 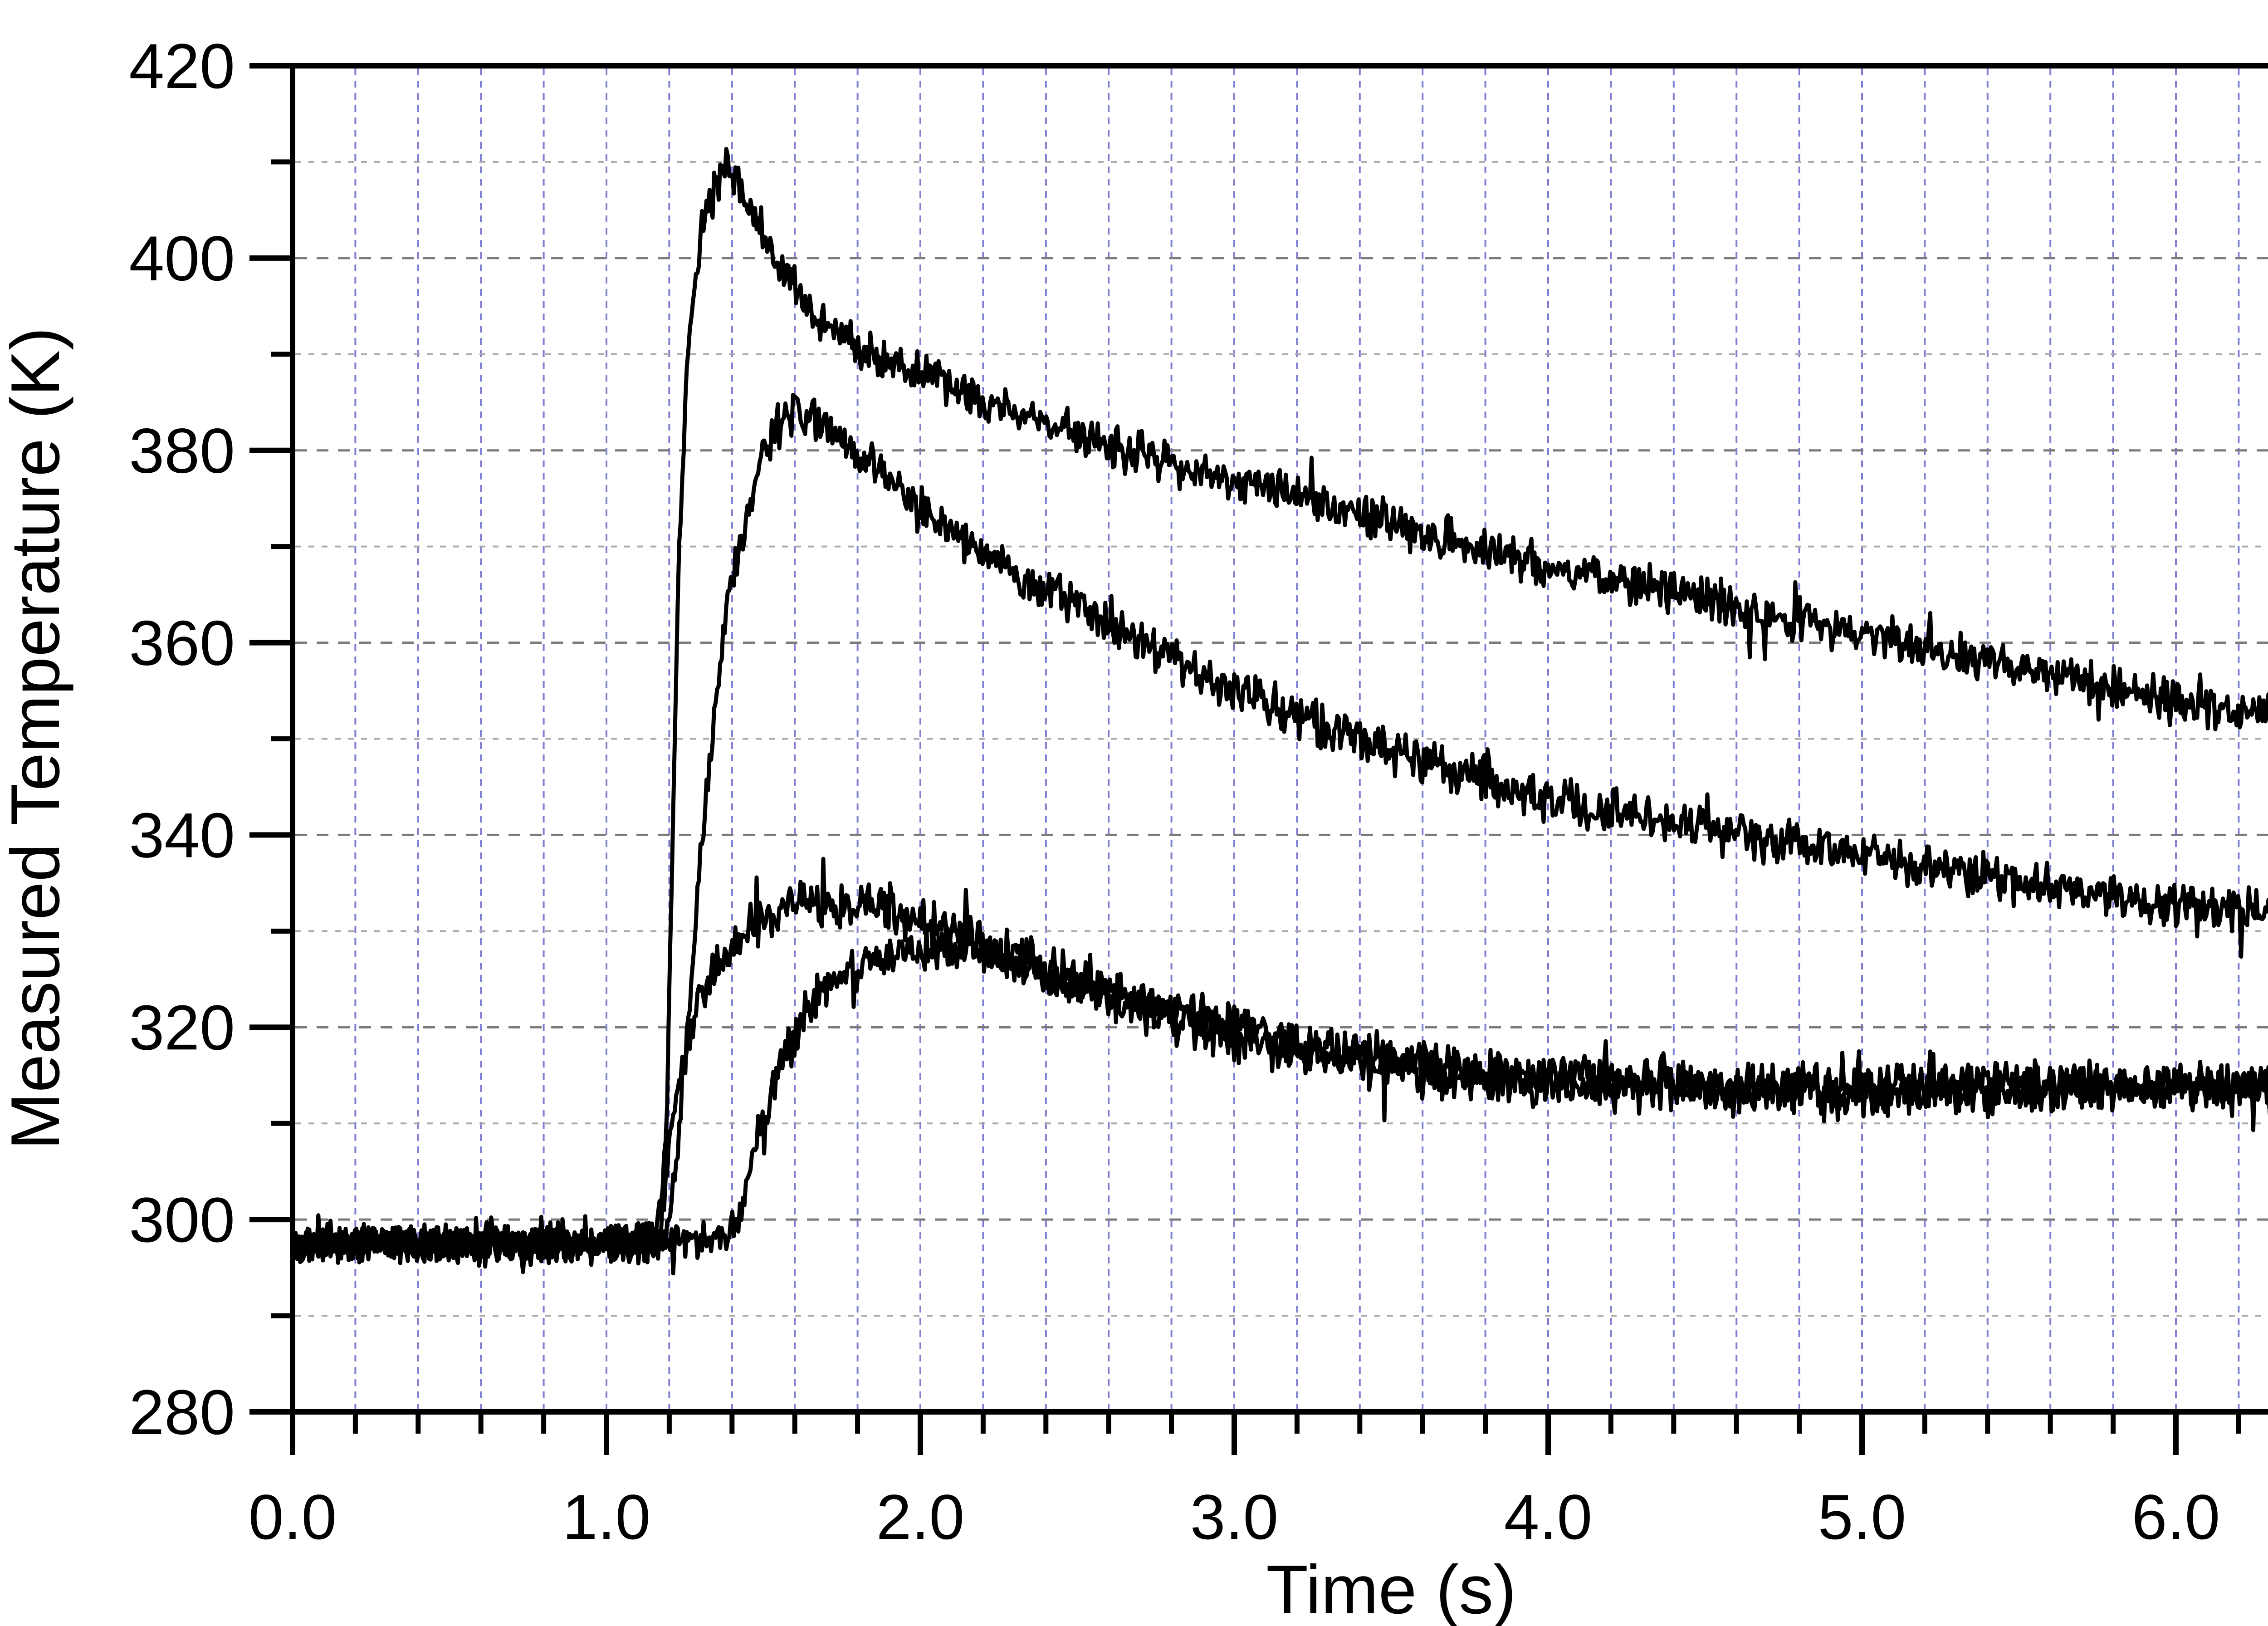 What do you see at coordinates (182, 1219) in the screenshot?
I see `y-tick-label: 300` at bounding box center [182, 1219].